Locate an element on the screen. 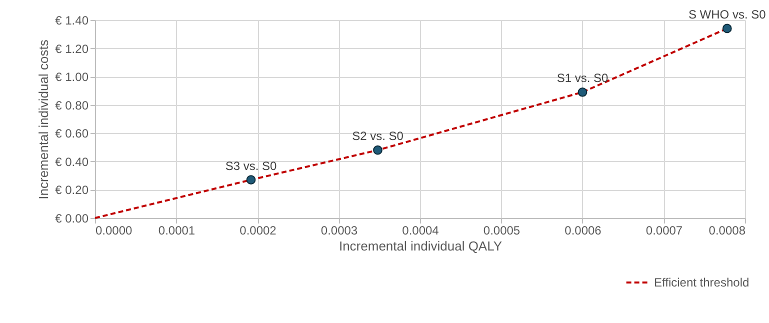 Image resolution: width=769 pixels, height=323 pixels. y-tick-label: € 1.00 is located at coordinates (72, 77).